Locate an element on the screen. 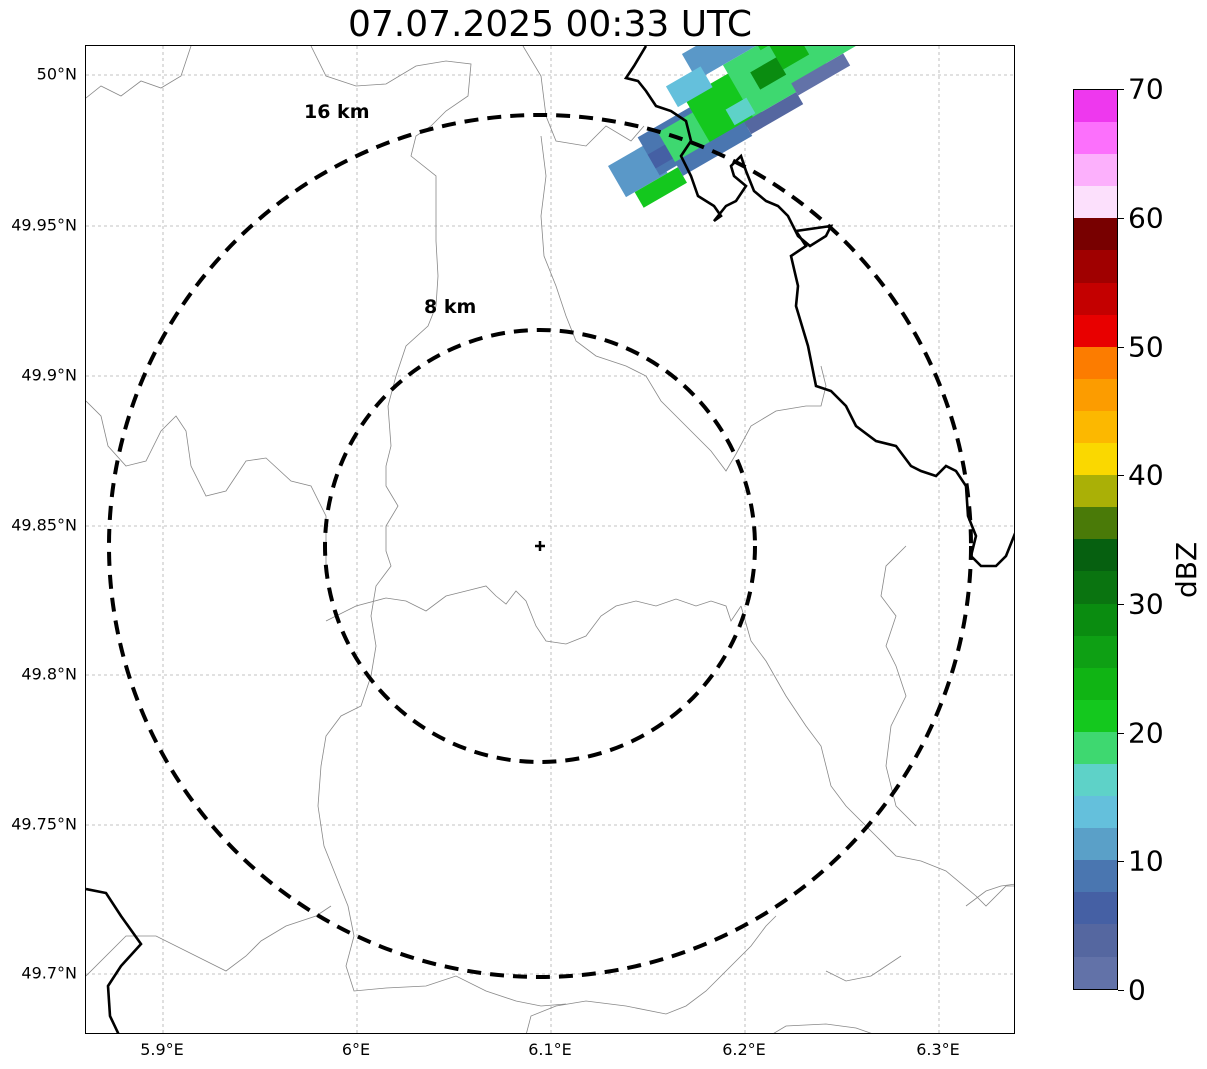 The image size is (1207, 1069). map-title: 07.07.2025 00:33 UTC is located at coordinates (550, 24).